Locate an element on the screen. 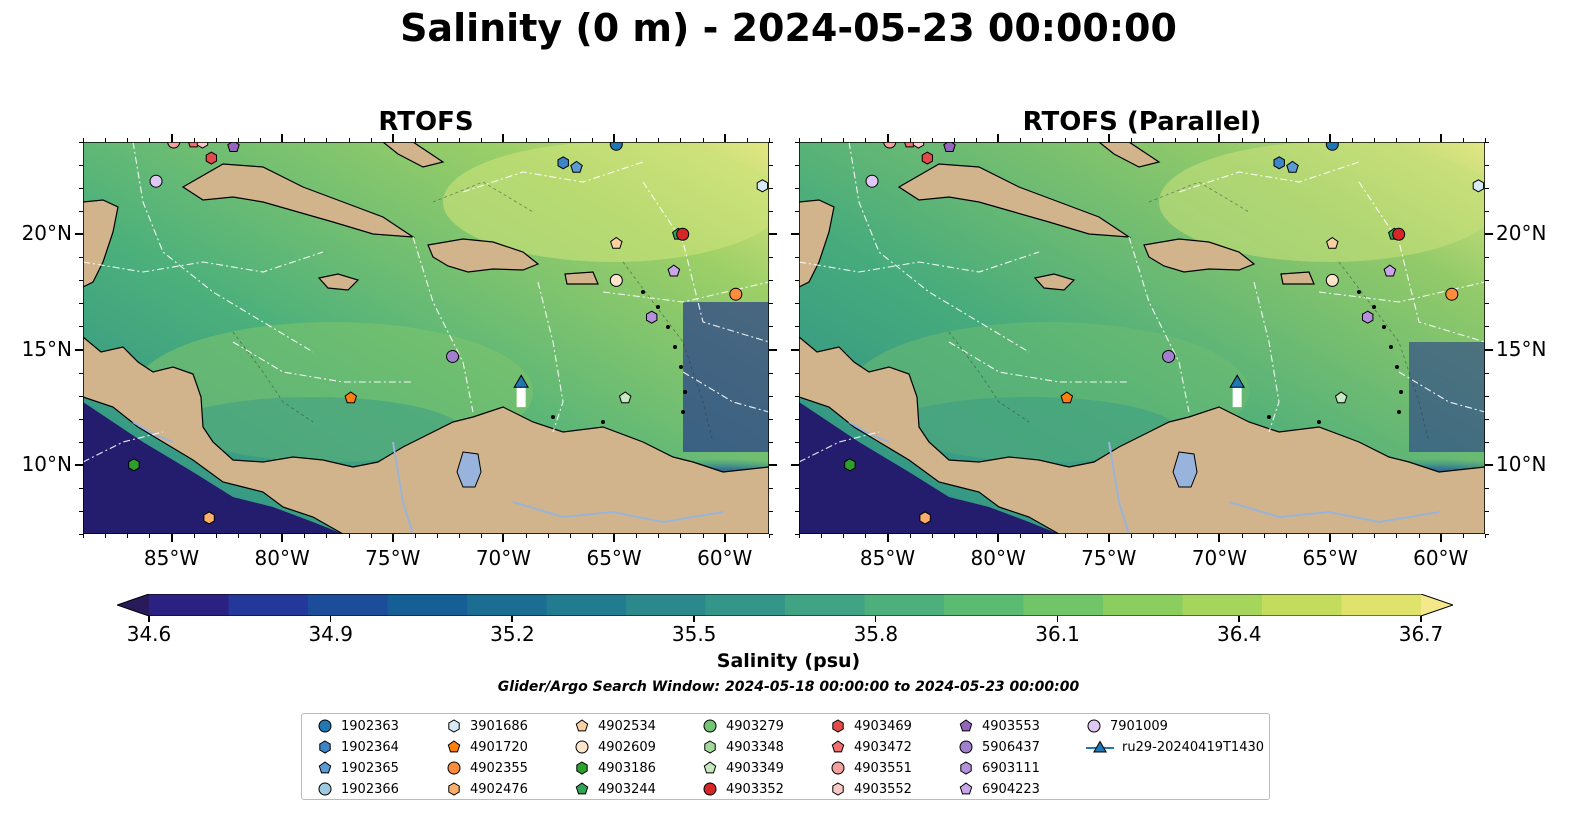 This screenshot has width=1577, height=827. legend-item: 4902609 is located at coordinates (615, 747).